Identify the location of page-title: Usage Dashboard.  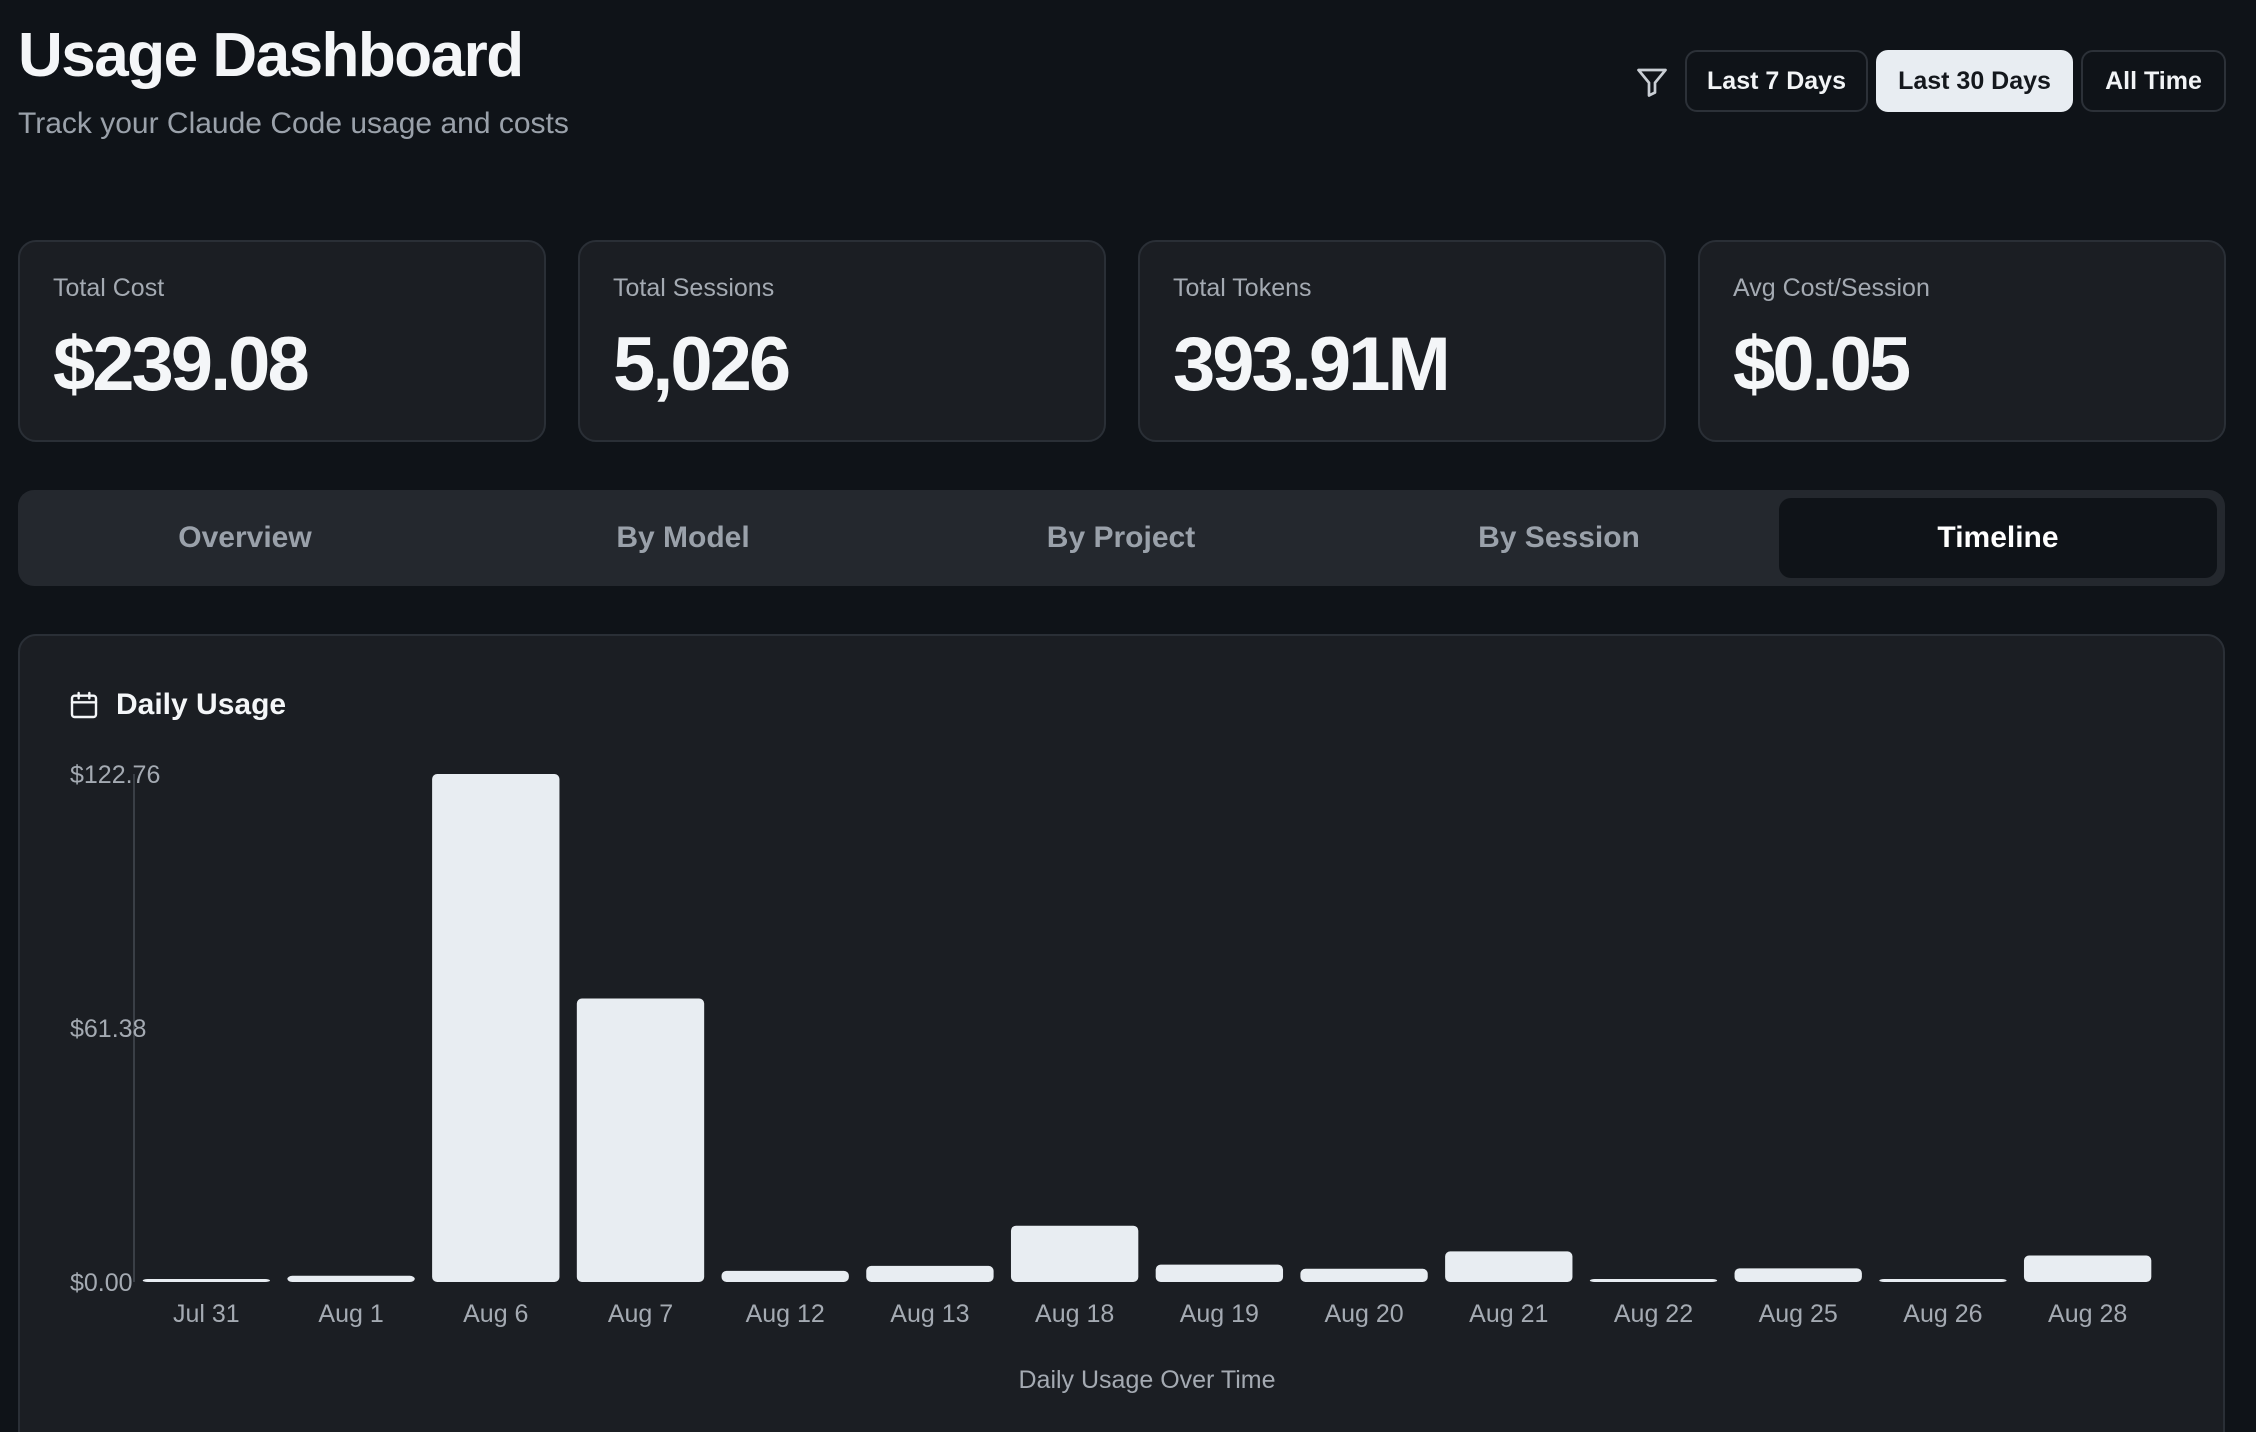
(271, 55).